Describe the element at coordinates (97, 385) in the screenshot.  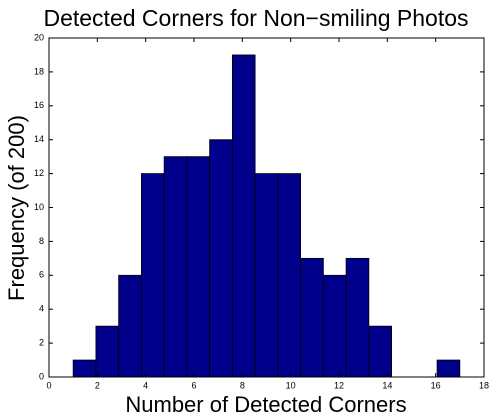
I see `x-tick-label: 2` at that location.